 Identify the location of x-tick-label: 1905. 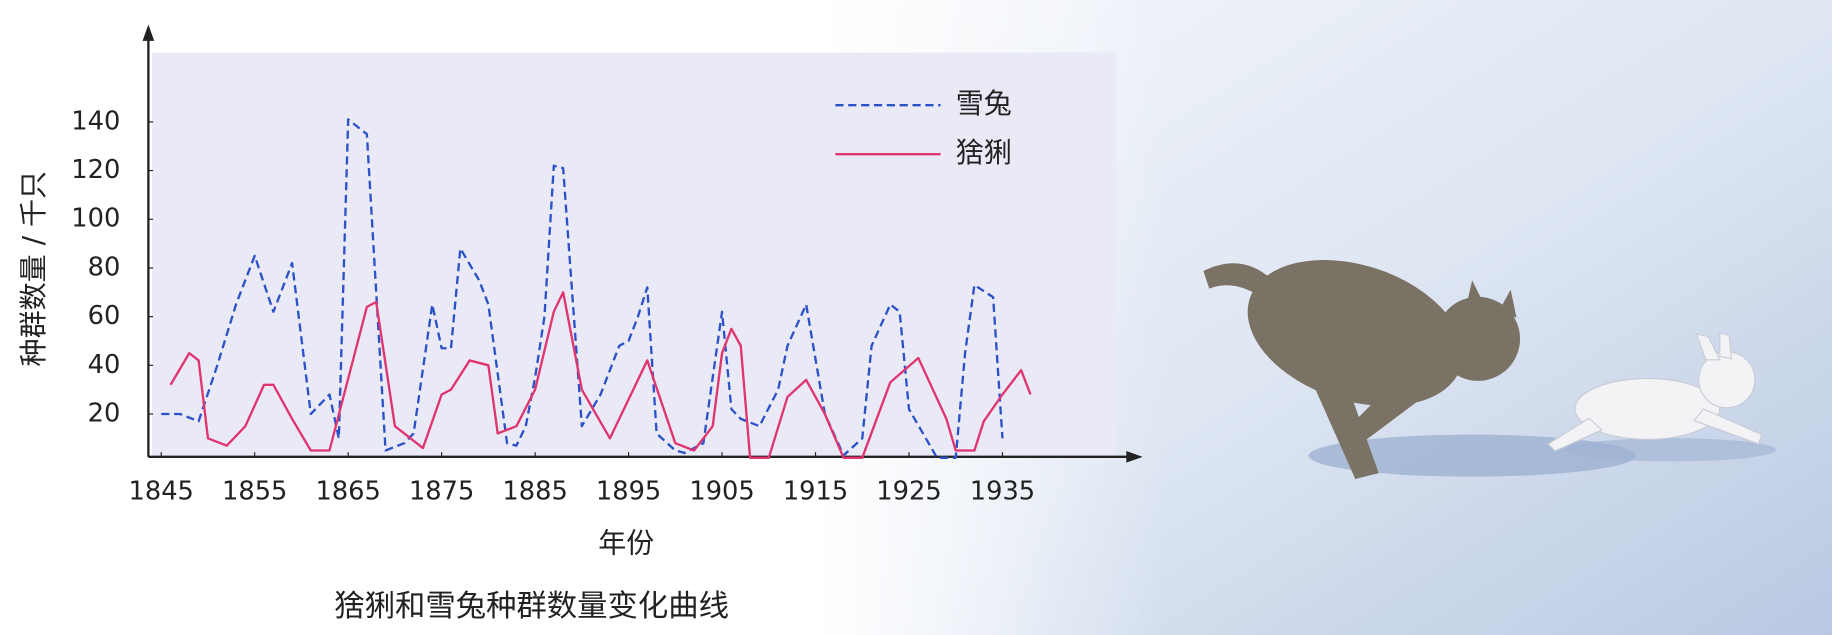
(721, 491).